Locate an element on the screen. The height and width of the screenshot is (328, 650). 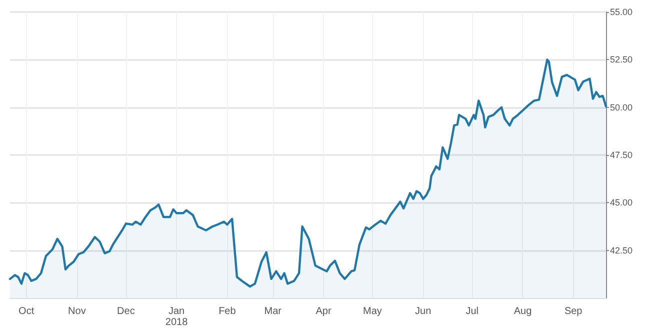
x-tick-label: Feb is located at coordinates (227, 311).